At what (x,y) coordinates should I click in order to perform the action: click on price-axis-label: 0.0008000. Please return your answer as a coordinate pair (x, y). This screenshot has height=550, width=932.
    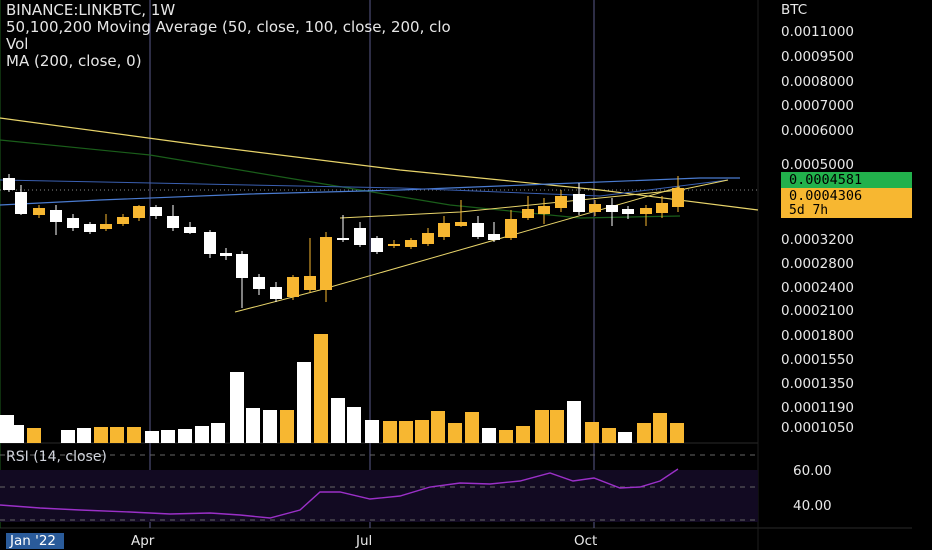
    Looking at the image, I should click on (818, 82).